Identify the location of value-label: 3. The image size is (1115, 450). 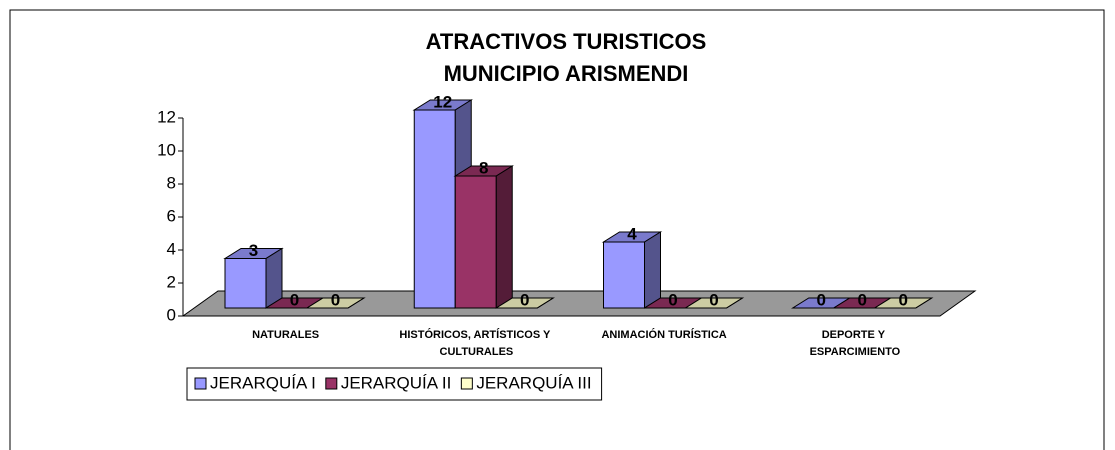
(253, 250).